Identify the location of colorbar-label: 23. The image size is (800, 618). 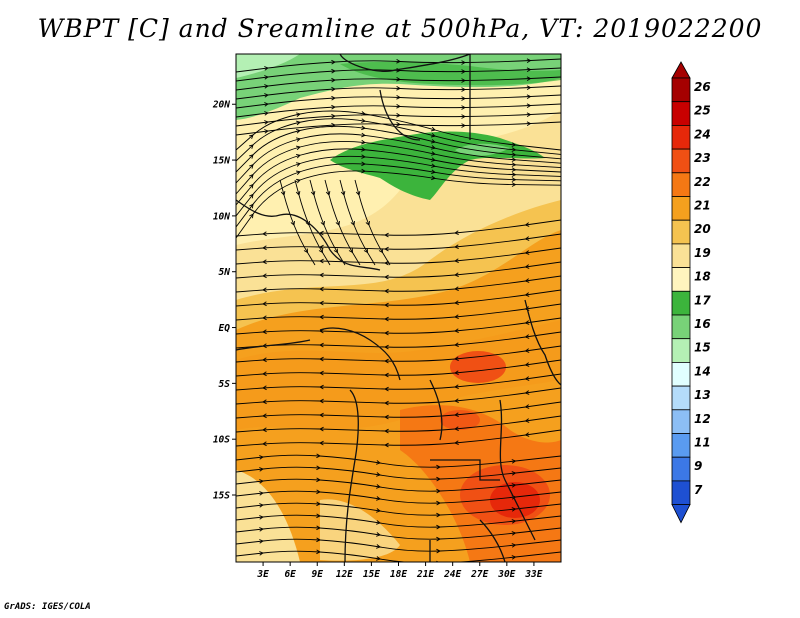
(702, 158).